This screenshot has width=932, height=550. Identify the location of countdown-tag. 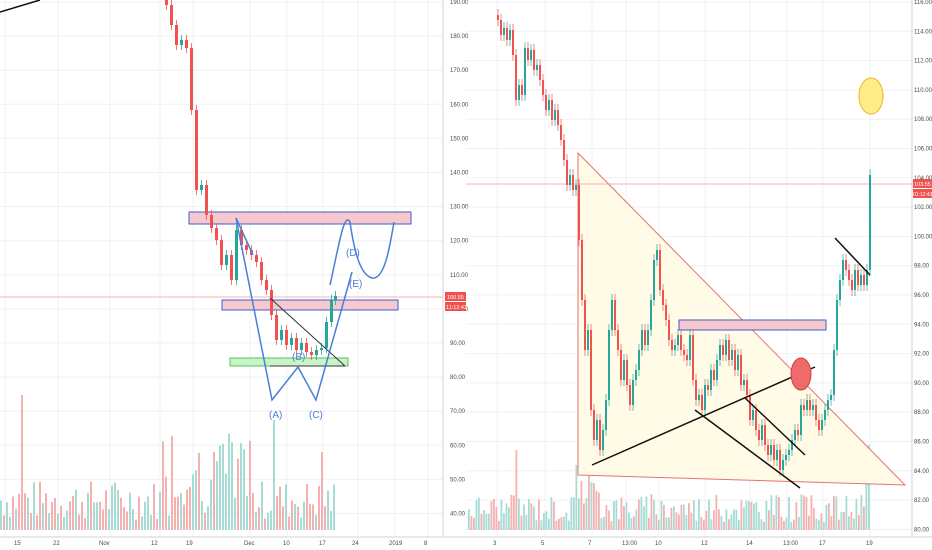
(455, 306).